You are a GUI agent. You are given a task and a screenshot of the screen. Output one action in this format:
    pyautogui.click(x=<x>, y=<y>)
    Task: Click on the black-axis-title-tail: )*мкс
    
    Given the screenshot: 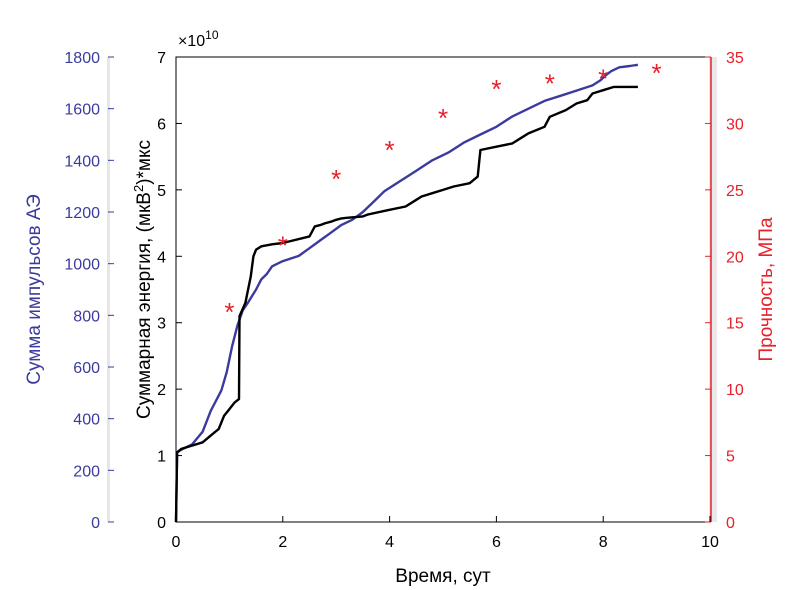 What is the action you would take?
    pyautogui.click(x=144, y=162)
    